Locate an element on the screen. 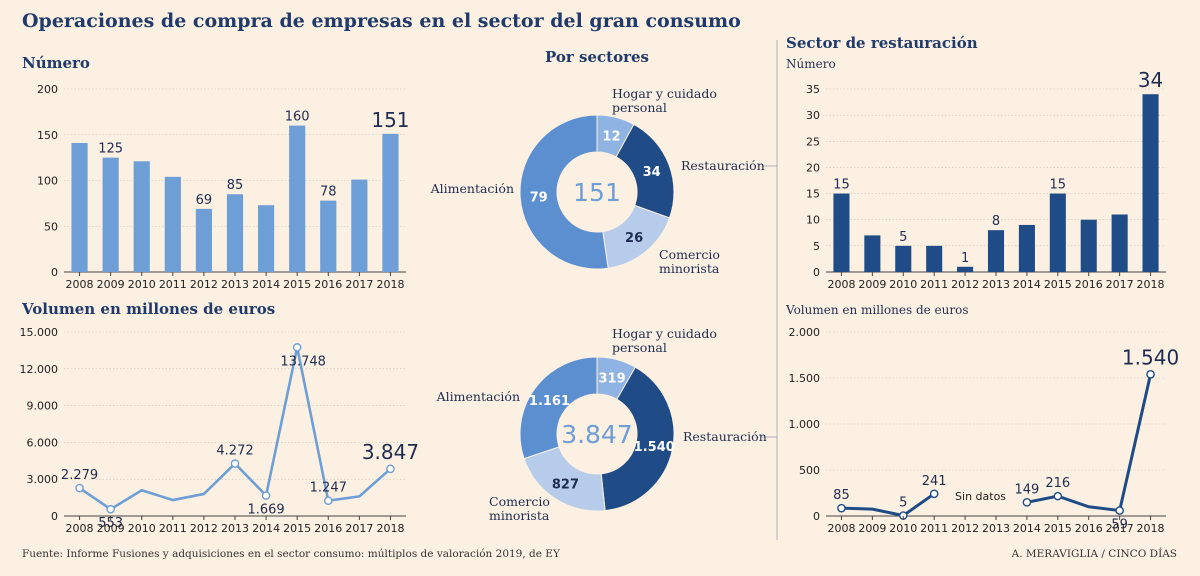 This screenshot has width=1200, height=576. y-tick-label: 35 is located at coordinates (813, 89).